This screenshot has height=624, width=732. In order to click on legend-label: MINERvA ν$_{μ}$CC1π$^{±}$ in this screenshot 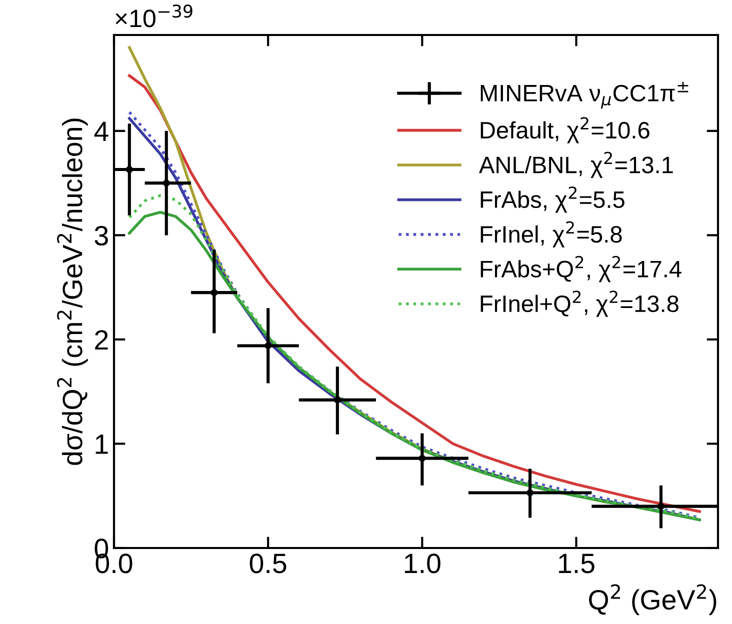, I will do `click(584, 95)`.